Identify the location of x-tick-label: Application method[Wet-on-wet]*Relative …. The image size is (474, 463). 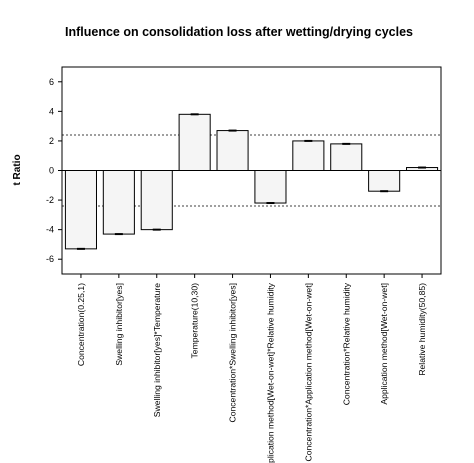
(270, 372).